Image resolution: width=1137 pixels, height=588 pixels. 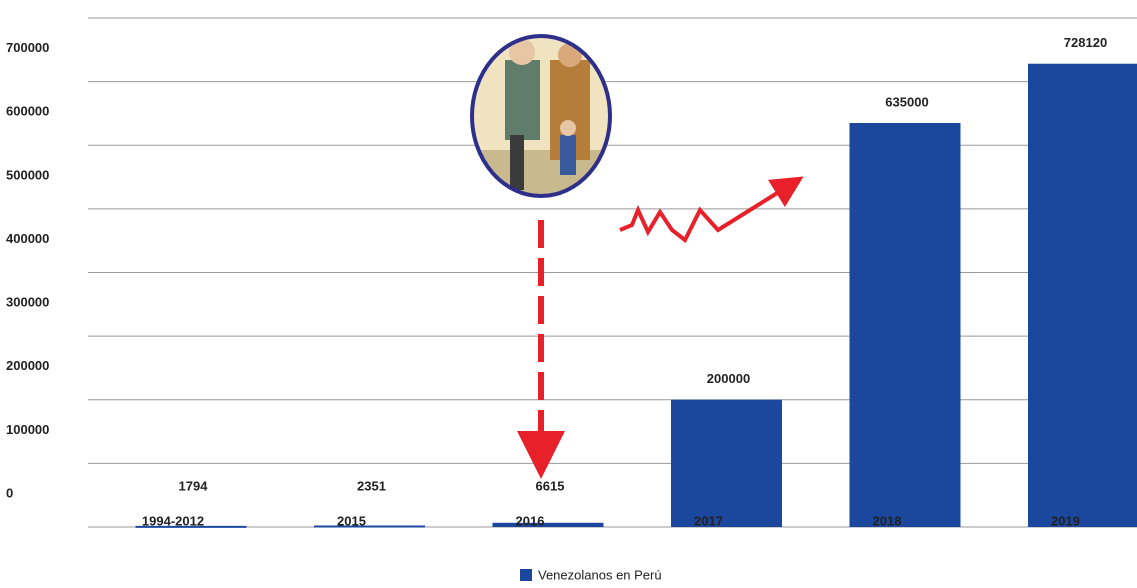 I want to click on data-label: 1794, so click(x=194, y=485).